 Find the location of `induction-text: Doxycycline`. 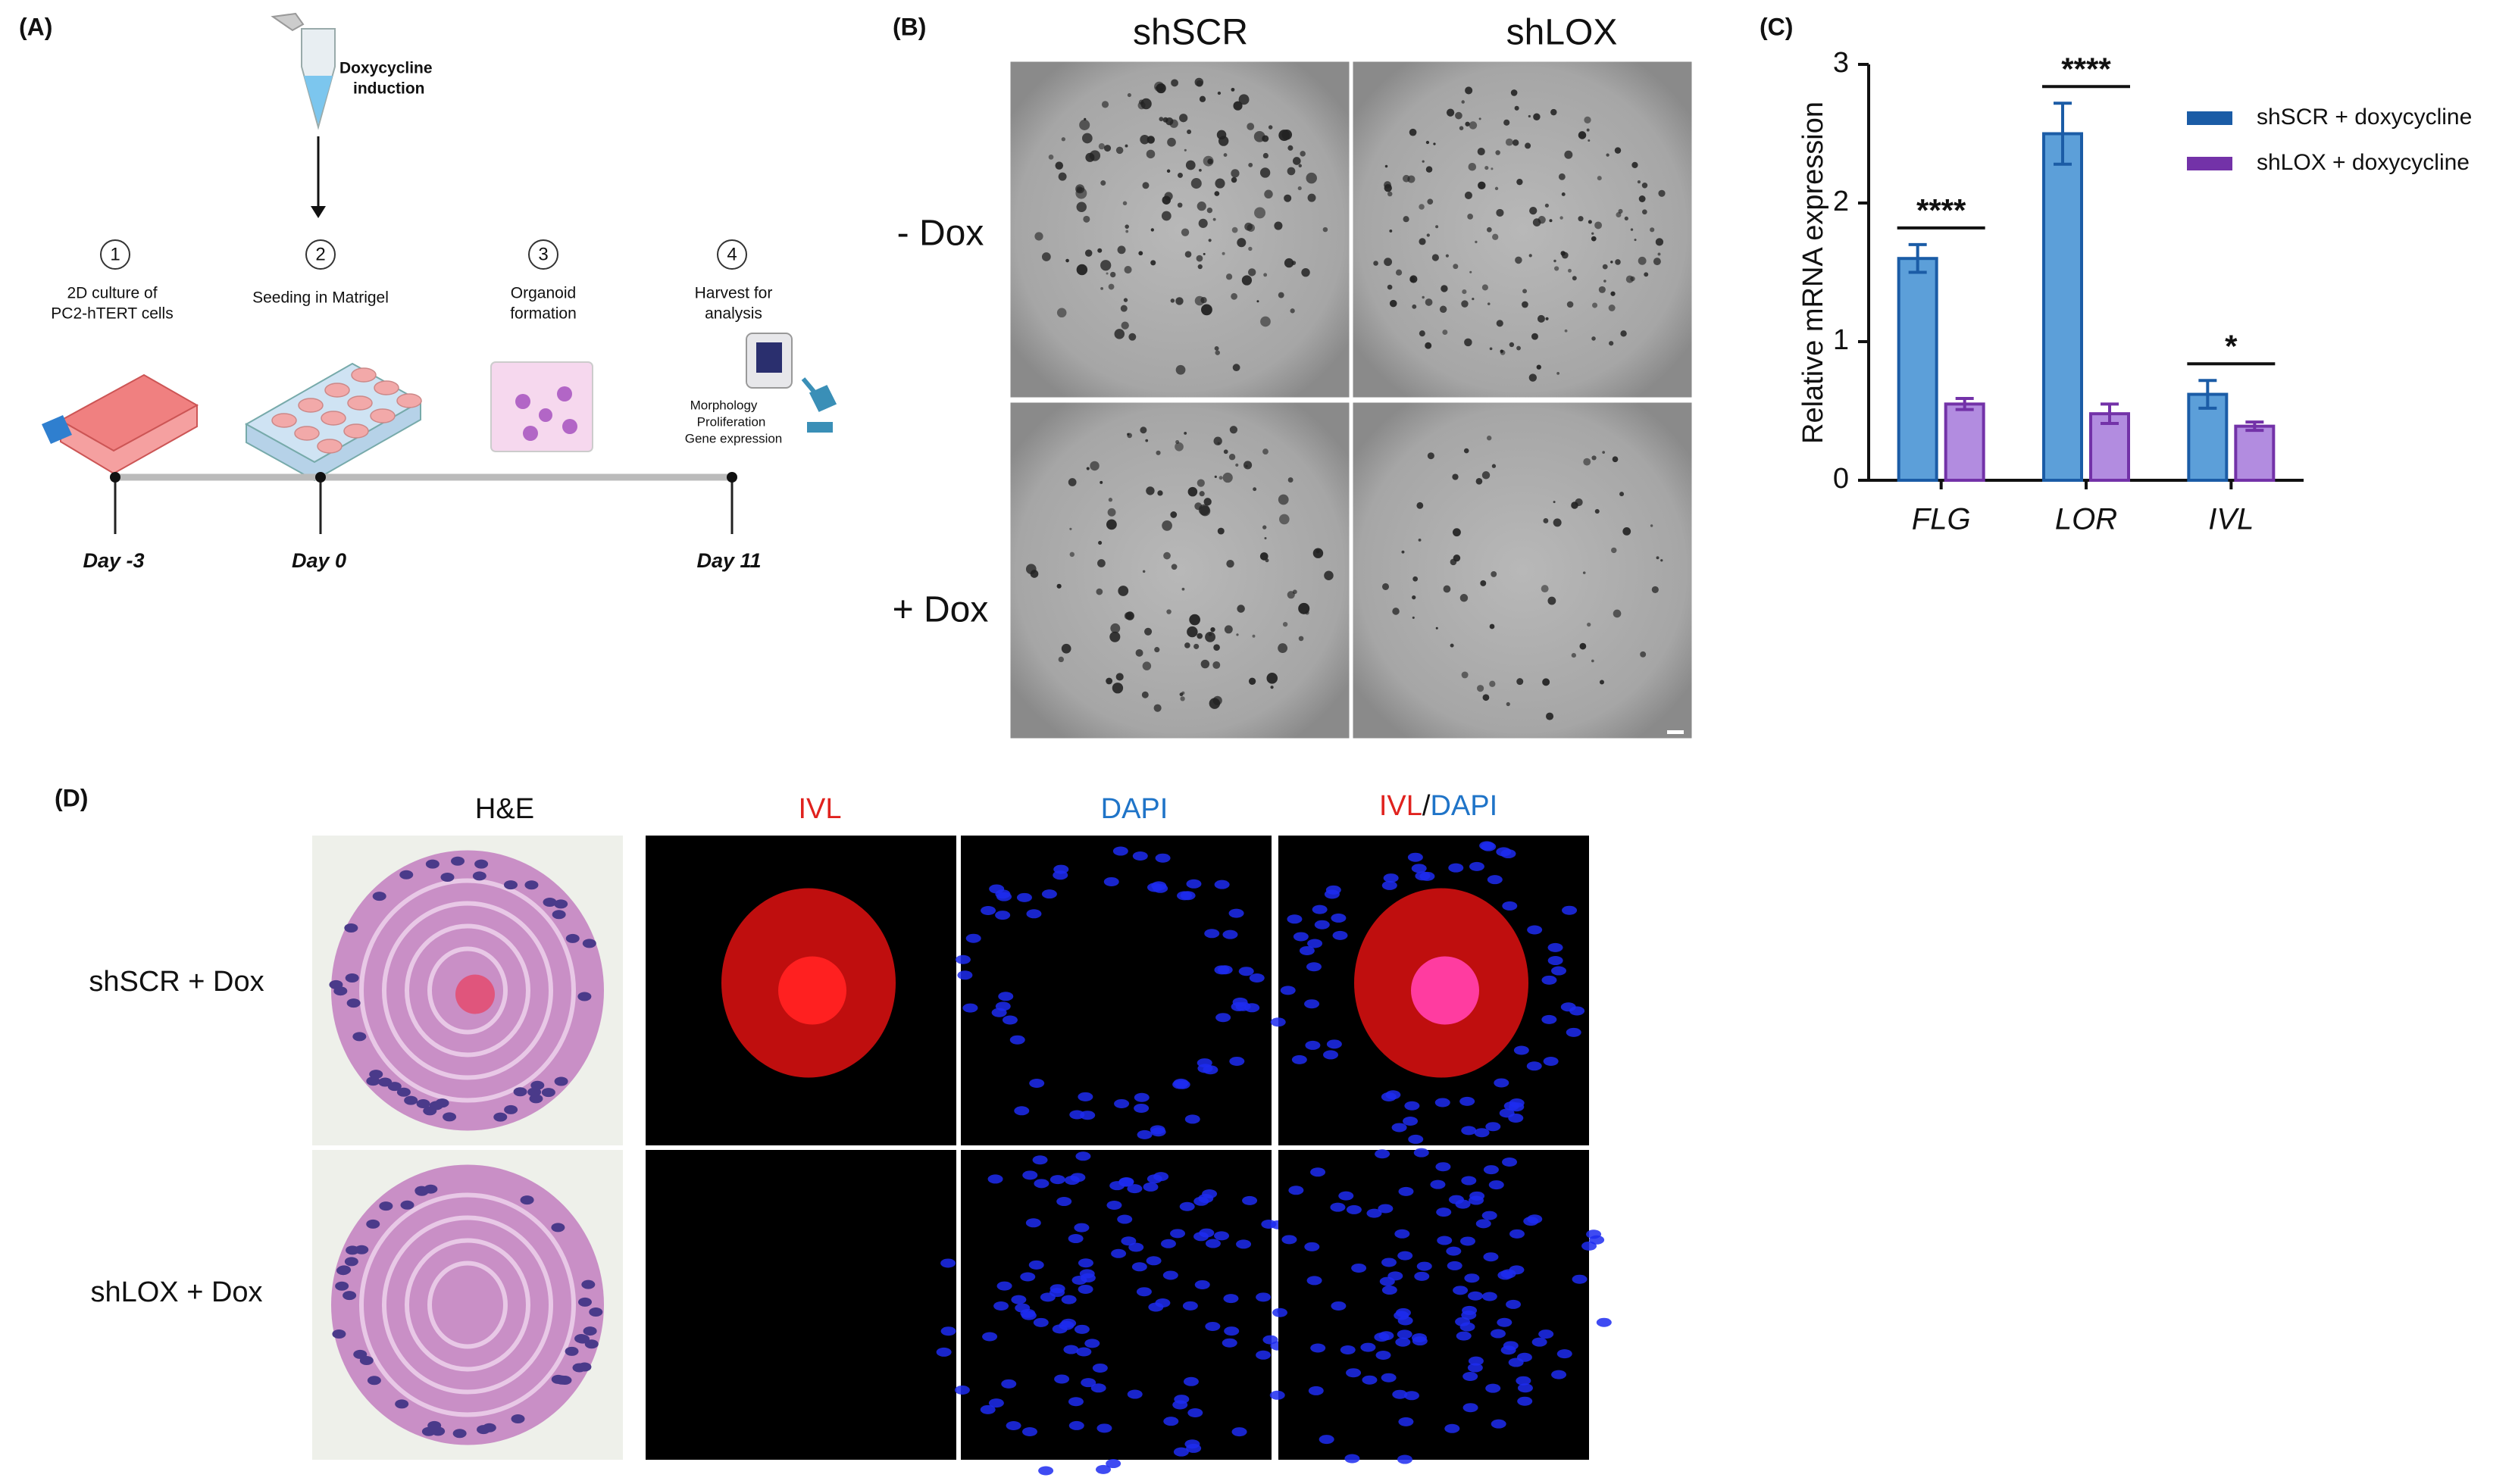

induction-text: Doxycycline is located at coordinates (386, 68).